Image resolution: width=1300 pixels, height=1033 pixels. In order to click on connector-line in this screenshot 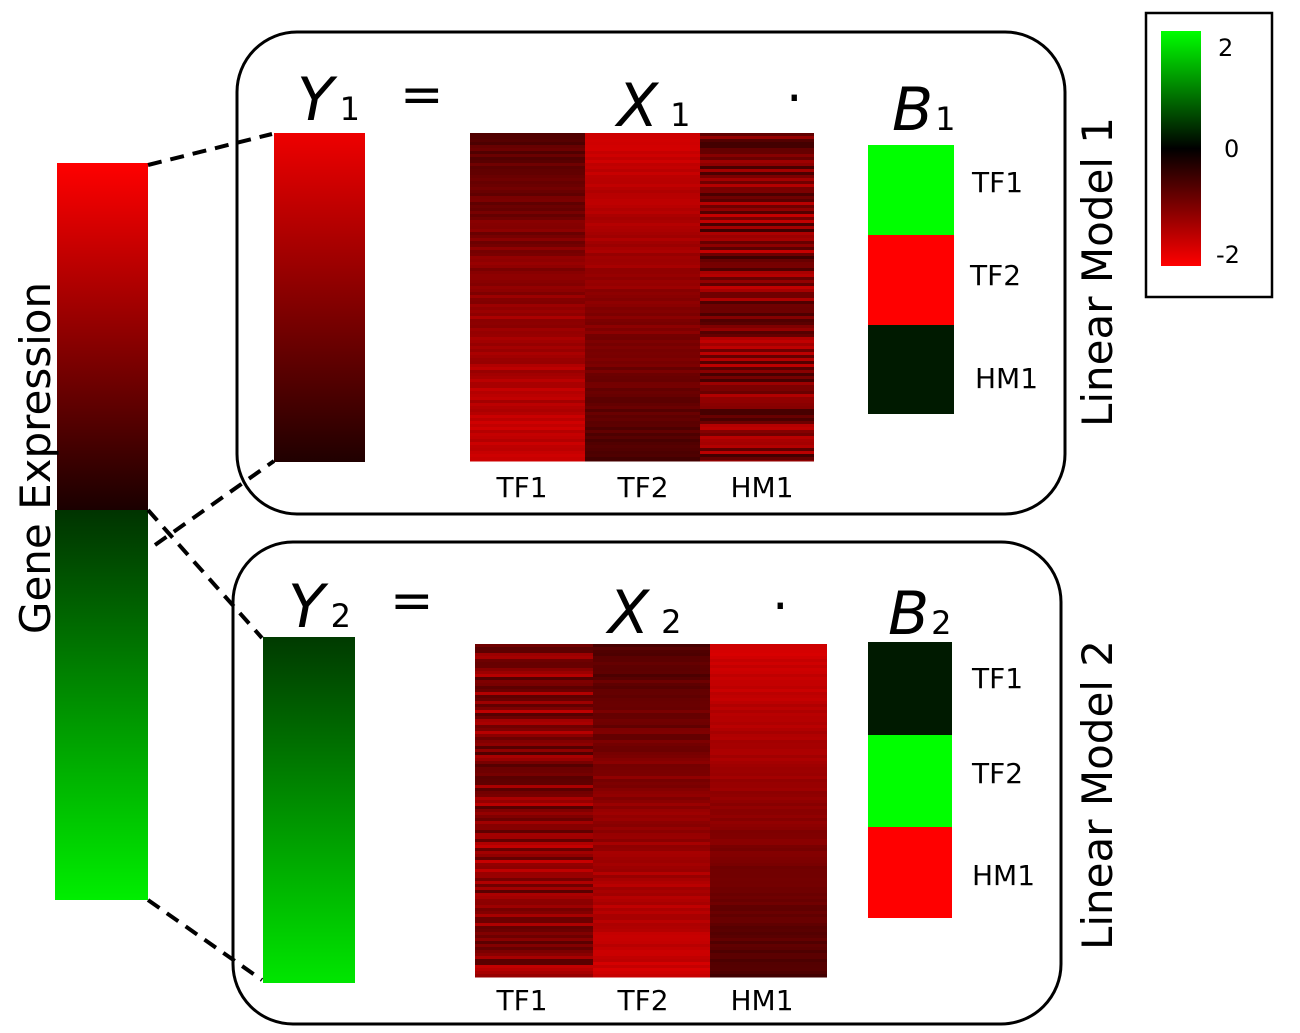, I will do `click(210, 149)`.